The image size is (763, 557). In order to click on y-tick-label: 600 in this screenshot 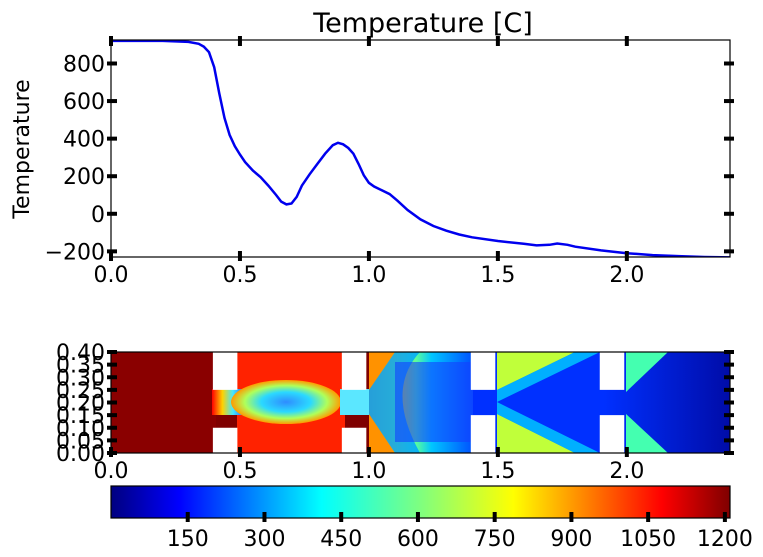, I will do `click(84, 102)`.